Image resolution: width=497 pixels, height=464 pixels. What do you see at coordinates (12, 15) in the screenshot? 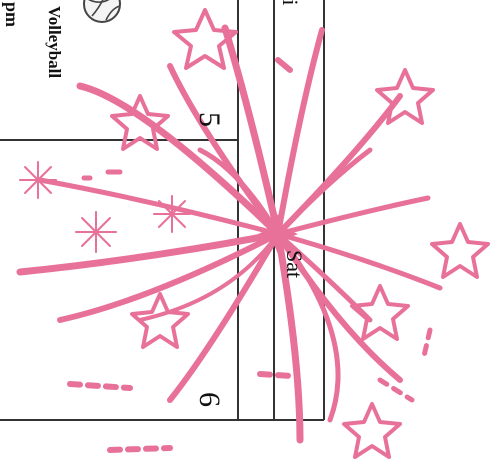
I see `event-time: pm` at bounding box center [12, 15].